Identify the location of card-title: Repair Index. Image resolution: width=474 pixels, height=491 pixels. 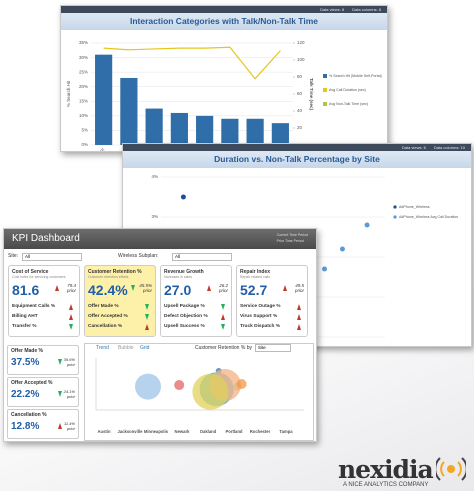
(255, 272).